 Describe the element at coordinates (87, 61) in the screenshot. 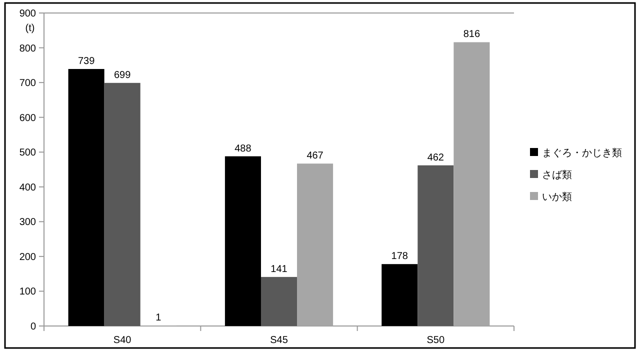

I see `data-label: 739` at that location.